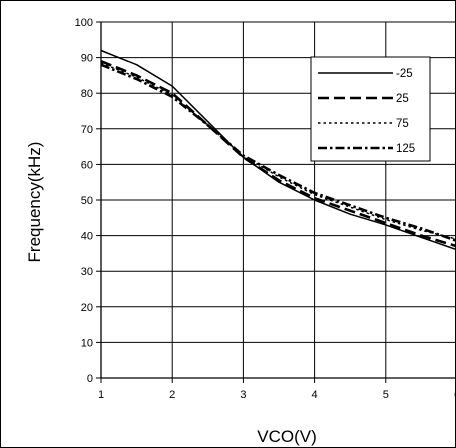 The height and width of the screenshot is (448, 456). I want to click on legend-label: 25, so click(402, 99).